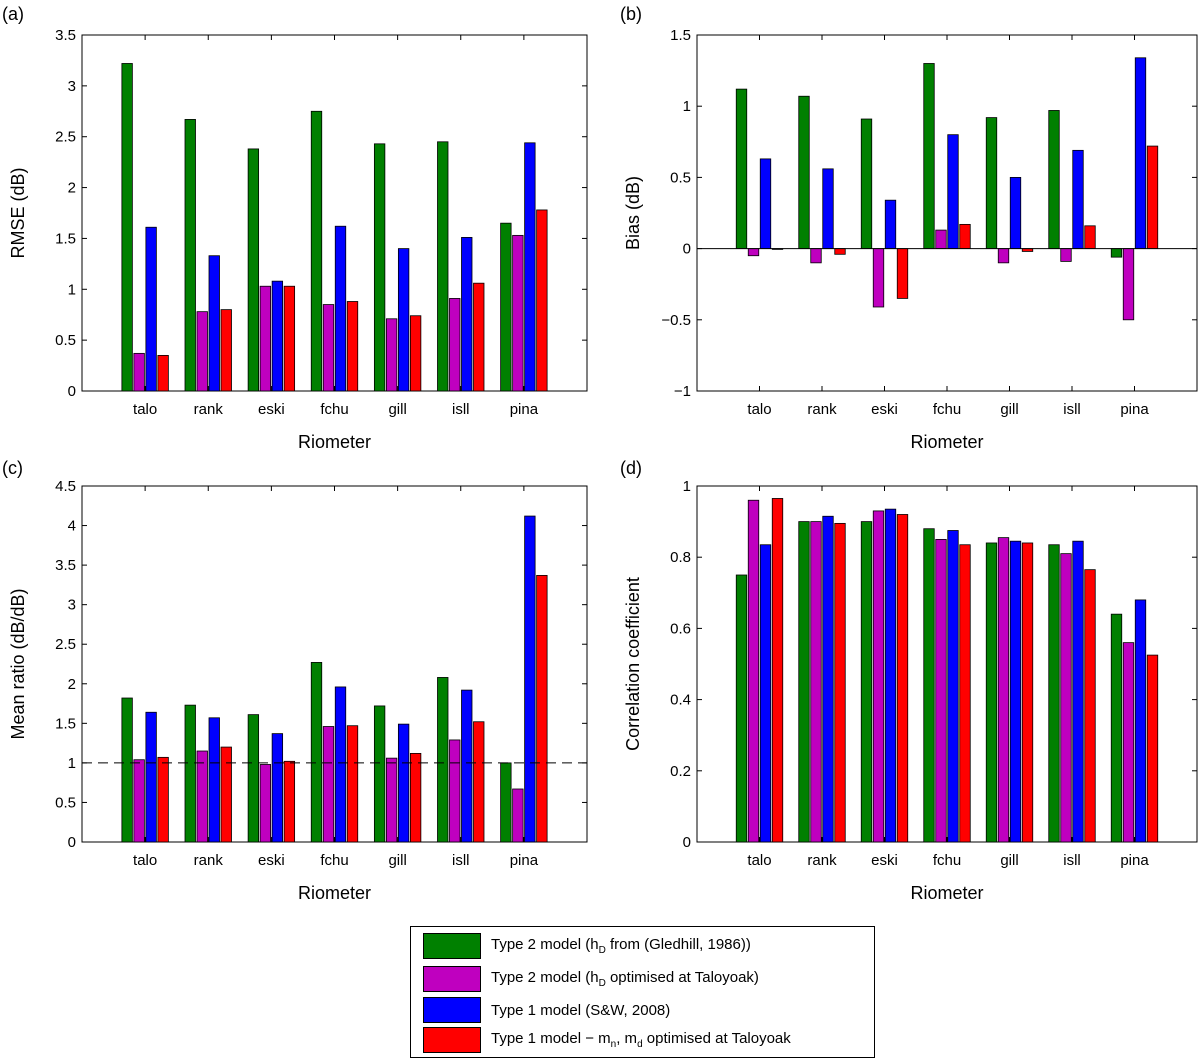 The image size is (1200, 1063). What do you see at coordinates (72, 684) in the screenshot?
I see `y-tick-label: 2` at bounding box center [72, 684].